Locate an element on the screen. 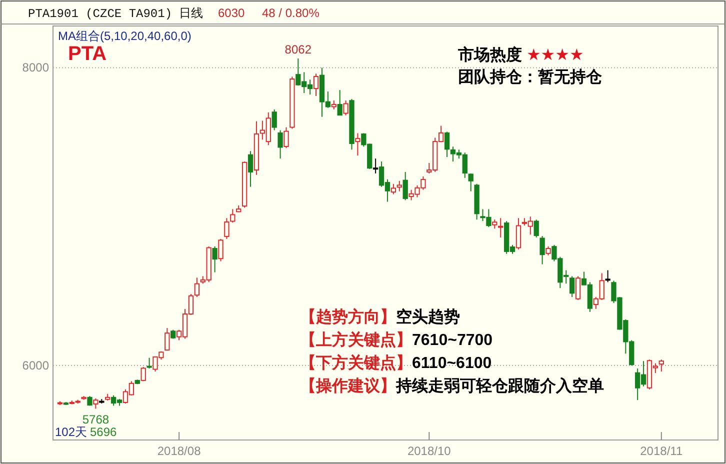 This screenshot has width=726, height=464. annotation: 5768 is located at coordinates (96, 419).